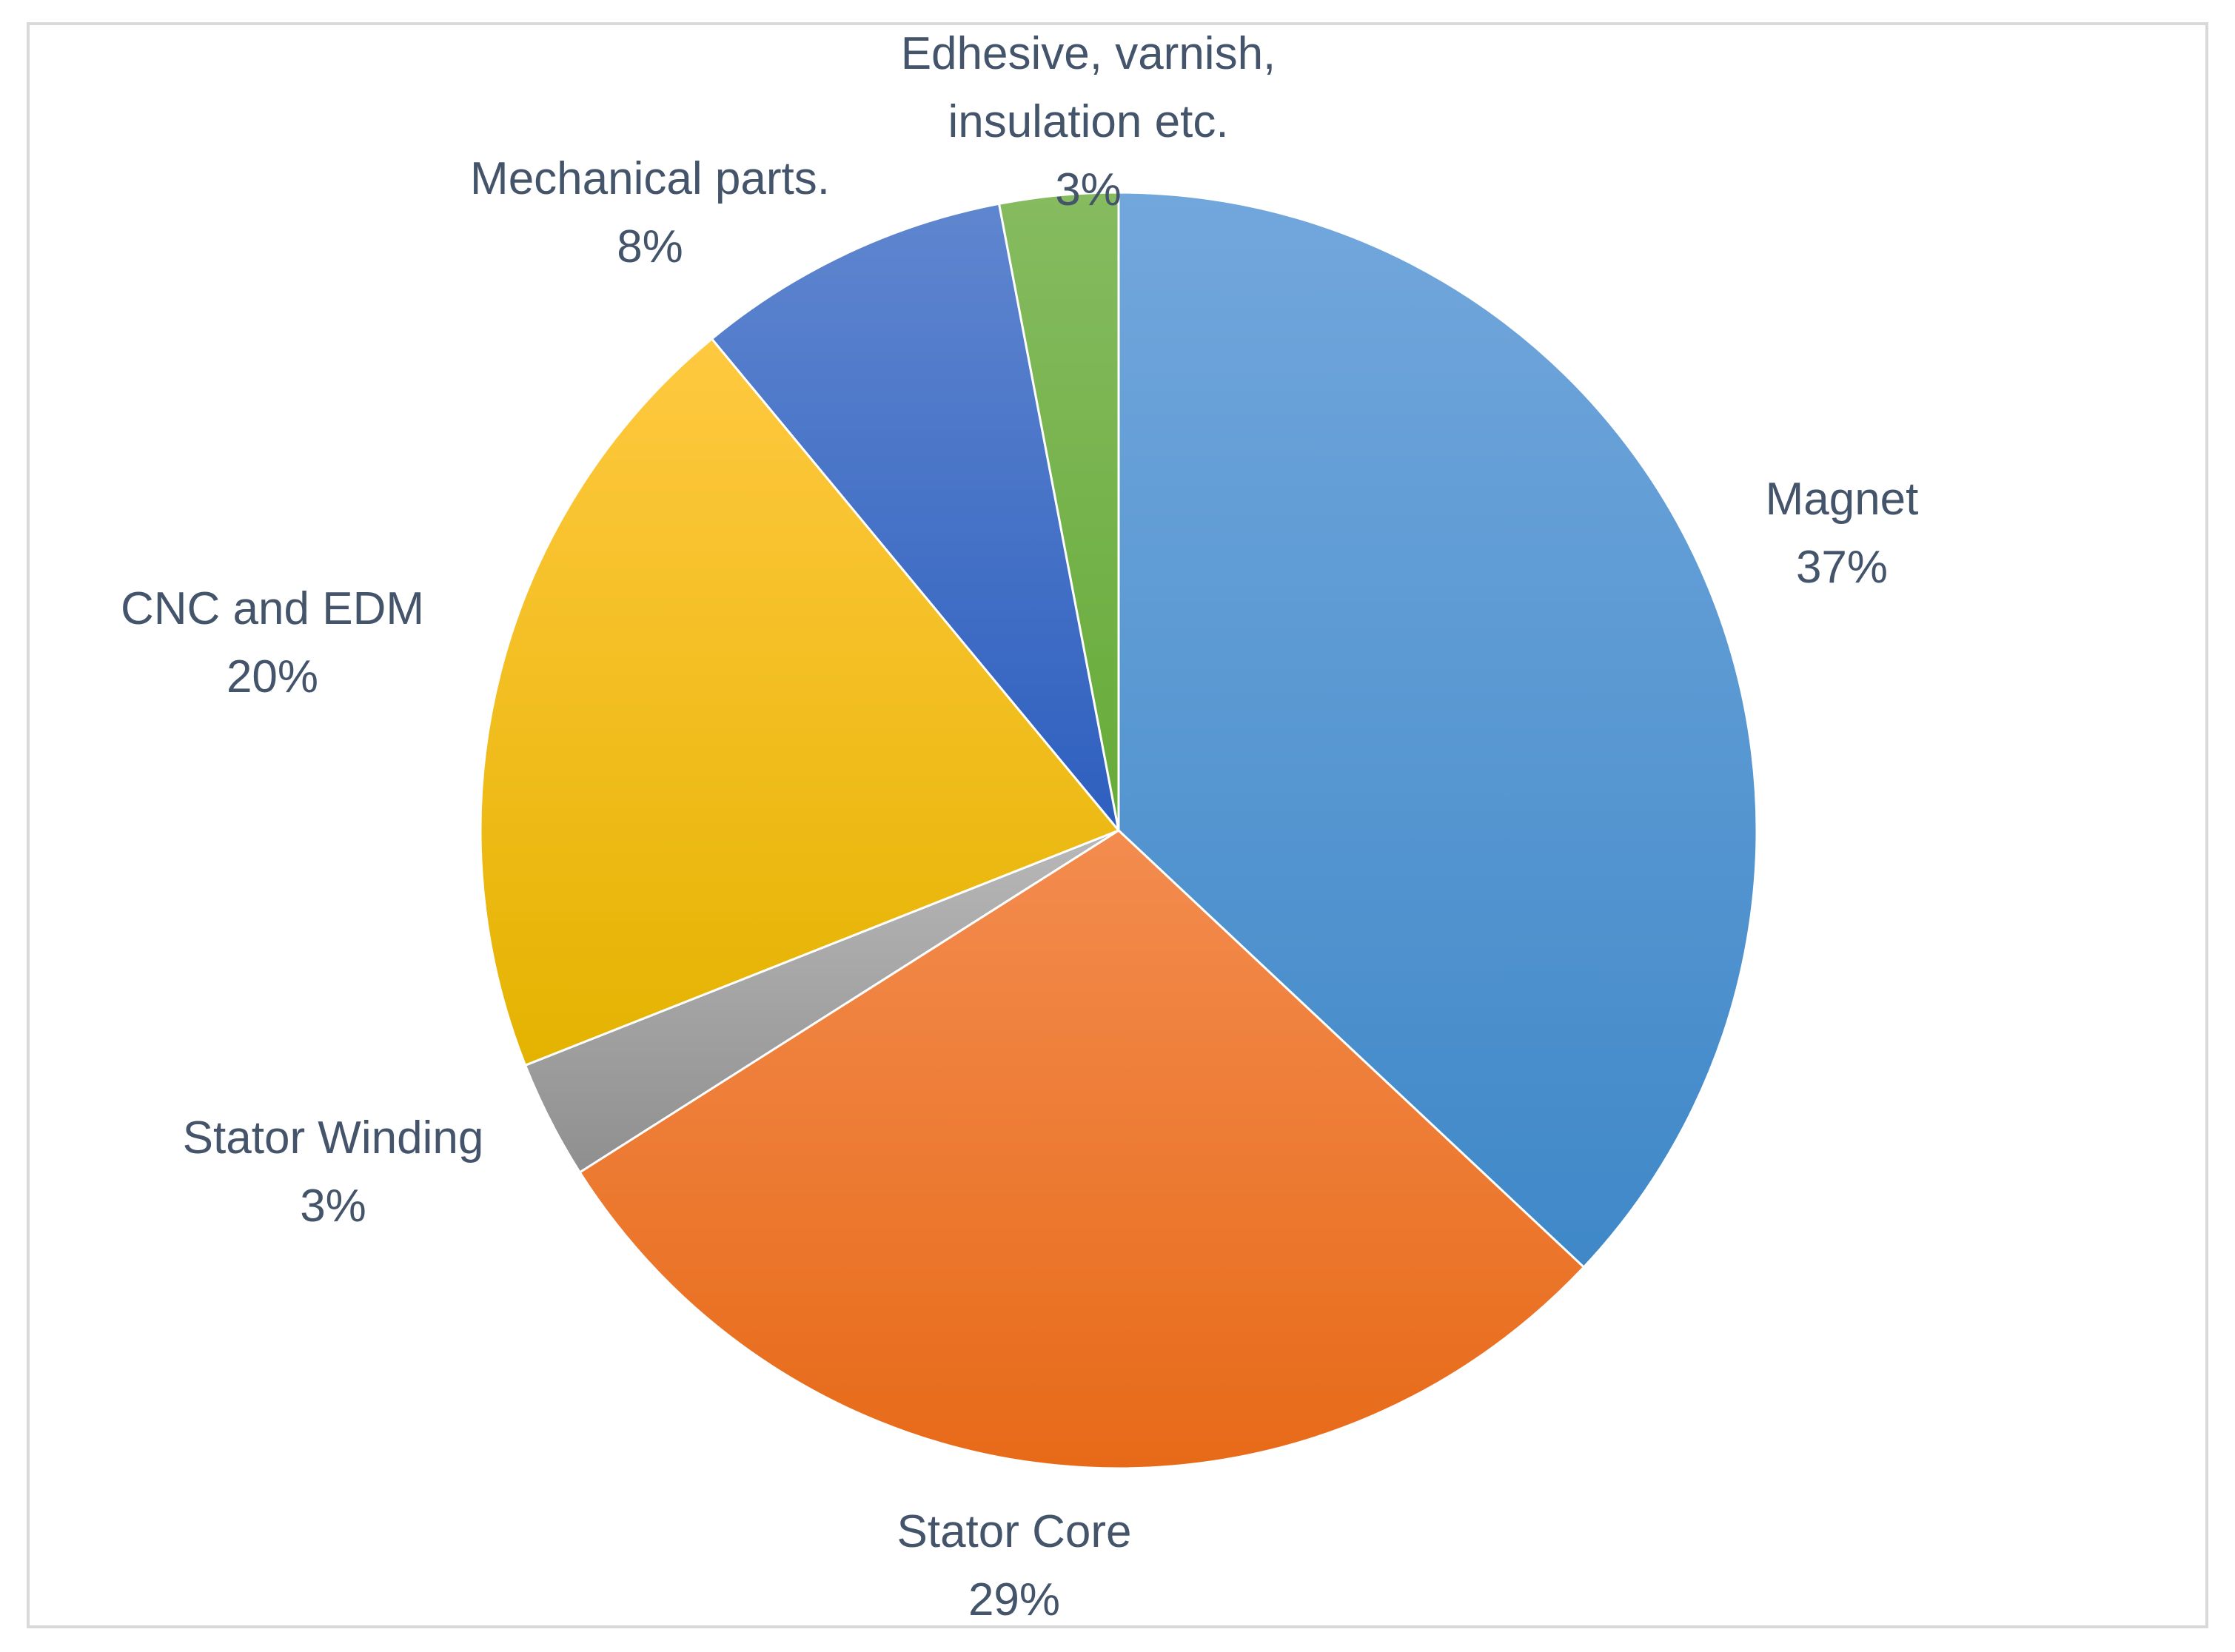 The image size is (2235, 1652). I want to click on data-label-stator-core: Stator Core 29%, so click(1014, 1565).